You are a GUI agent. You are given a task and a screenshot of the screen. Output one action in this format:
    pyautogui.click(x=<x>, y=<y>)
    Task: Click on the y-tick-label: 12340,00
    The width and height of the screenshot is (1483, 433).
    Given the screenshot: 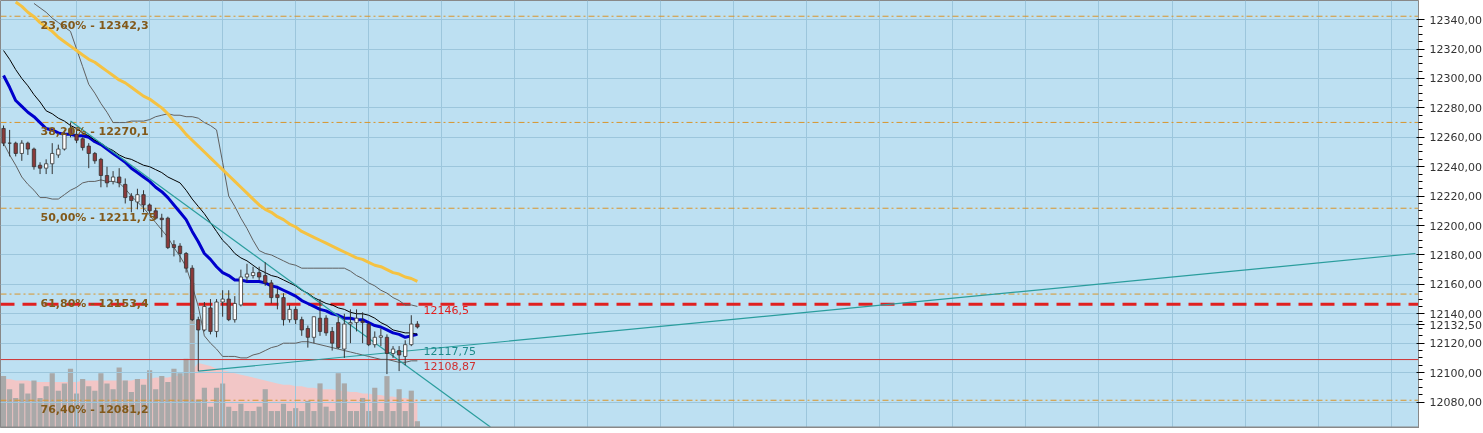 What is the action you would take?
    pyautogui.click(x=1455, y=20)
    